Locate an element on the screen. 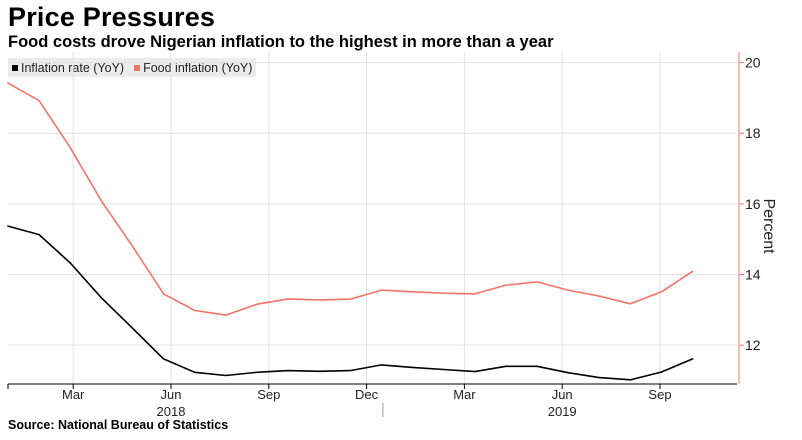 Image resolution: width=802 pixels, height=440 pixels. legend-swatch-inflation is located at coordinates (15, 67).